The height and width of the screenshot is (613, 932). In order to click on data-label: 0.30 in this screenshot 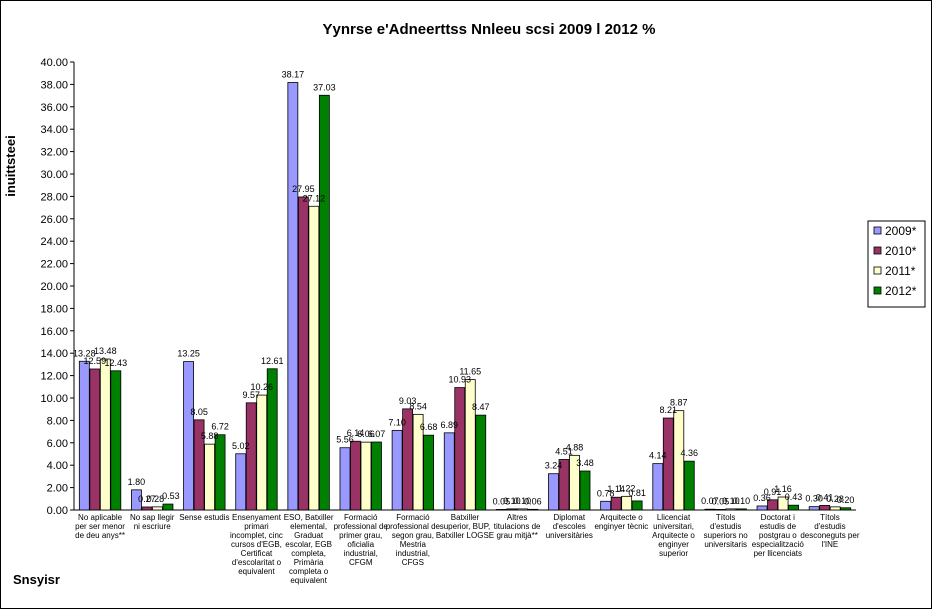, I will do `click(814, 499)`.